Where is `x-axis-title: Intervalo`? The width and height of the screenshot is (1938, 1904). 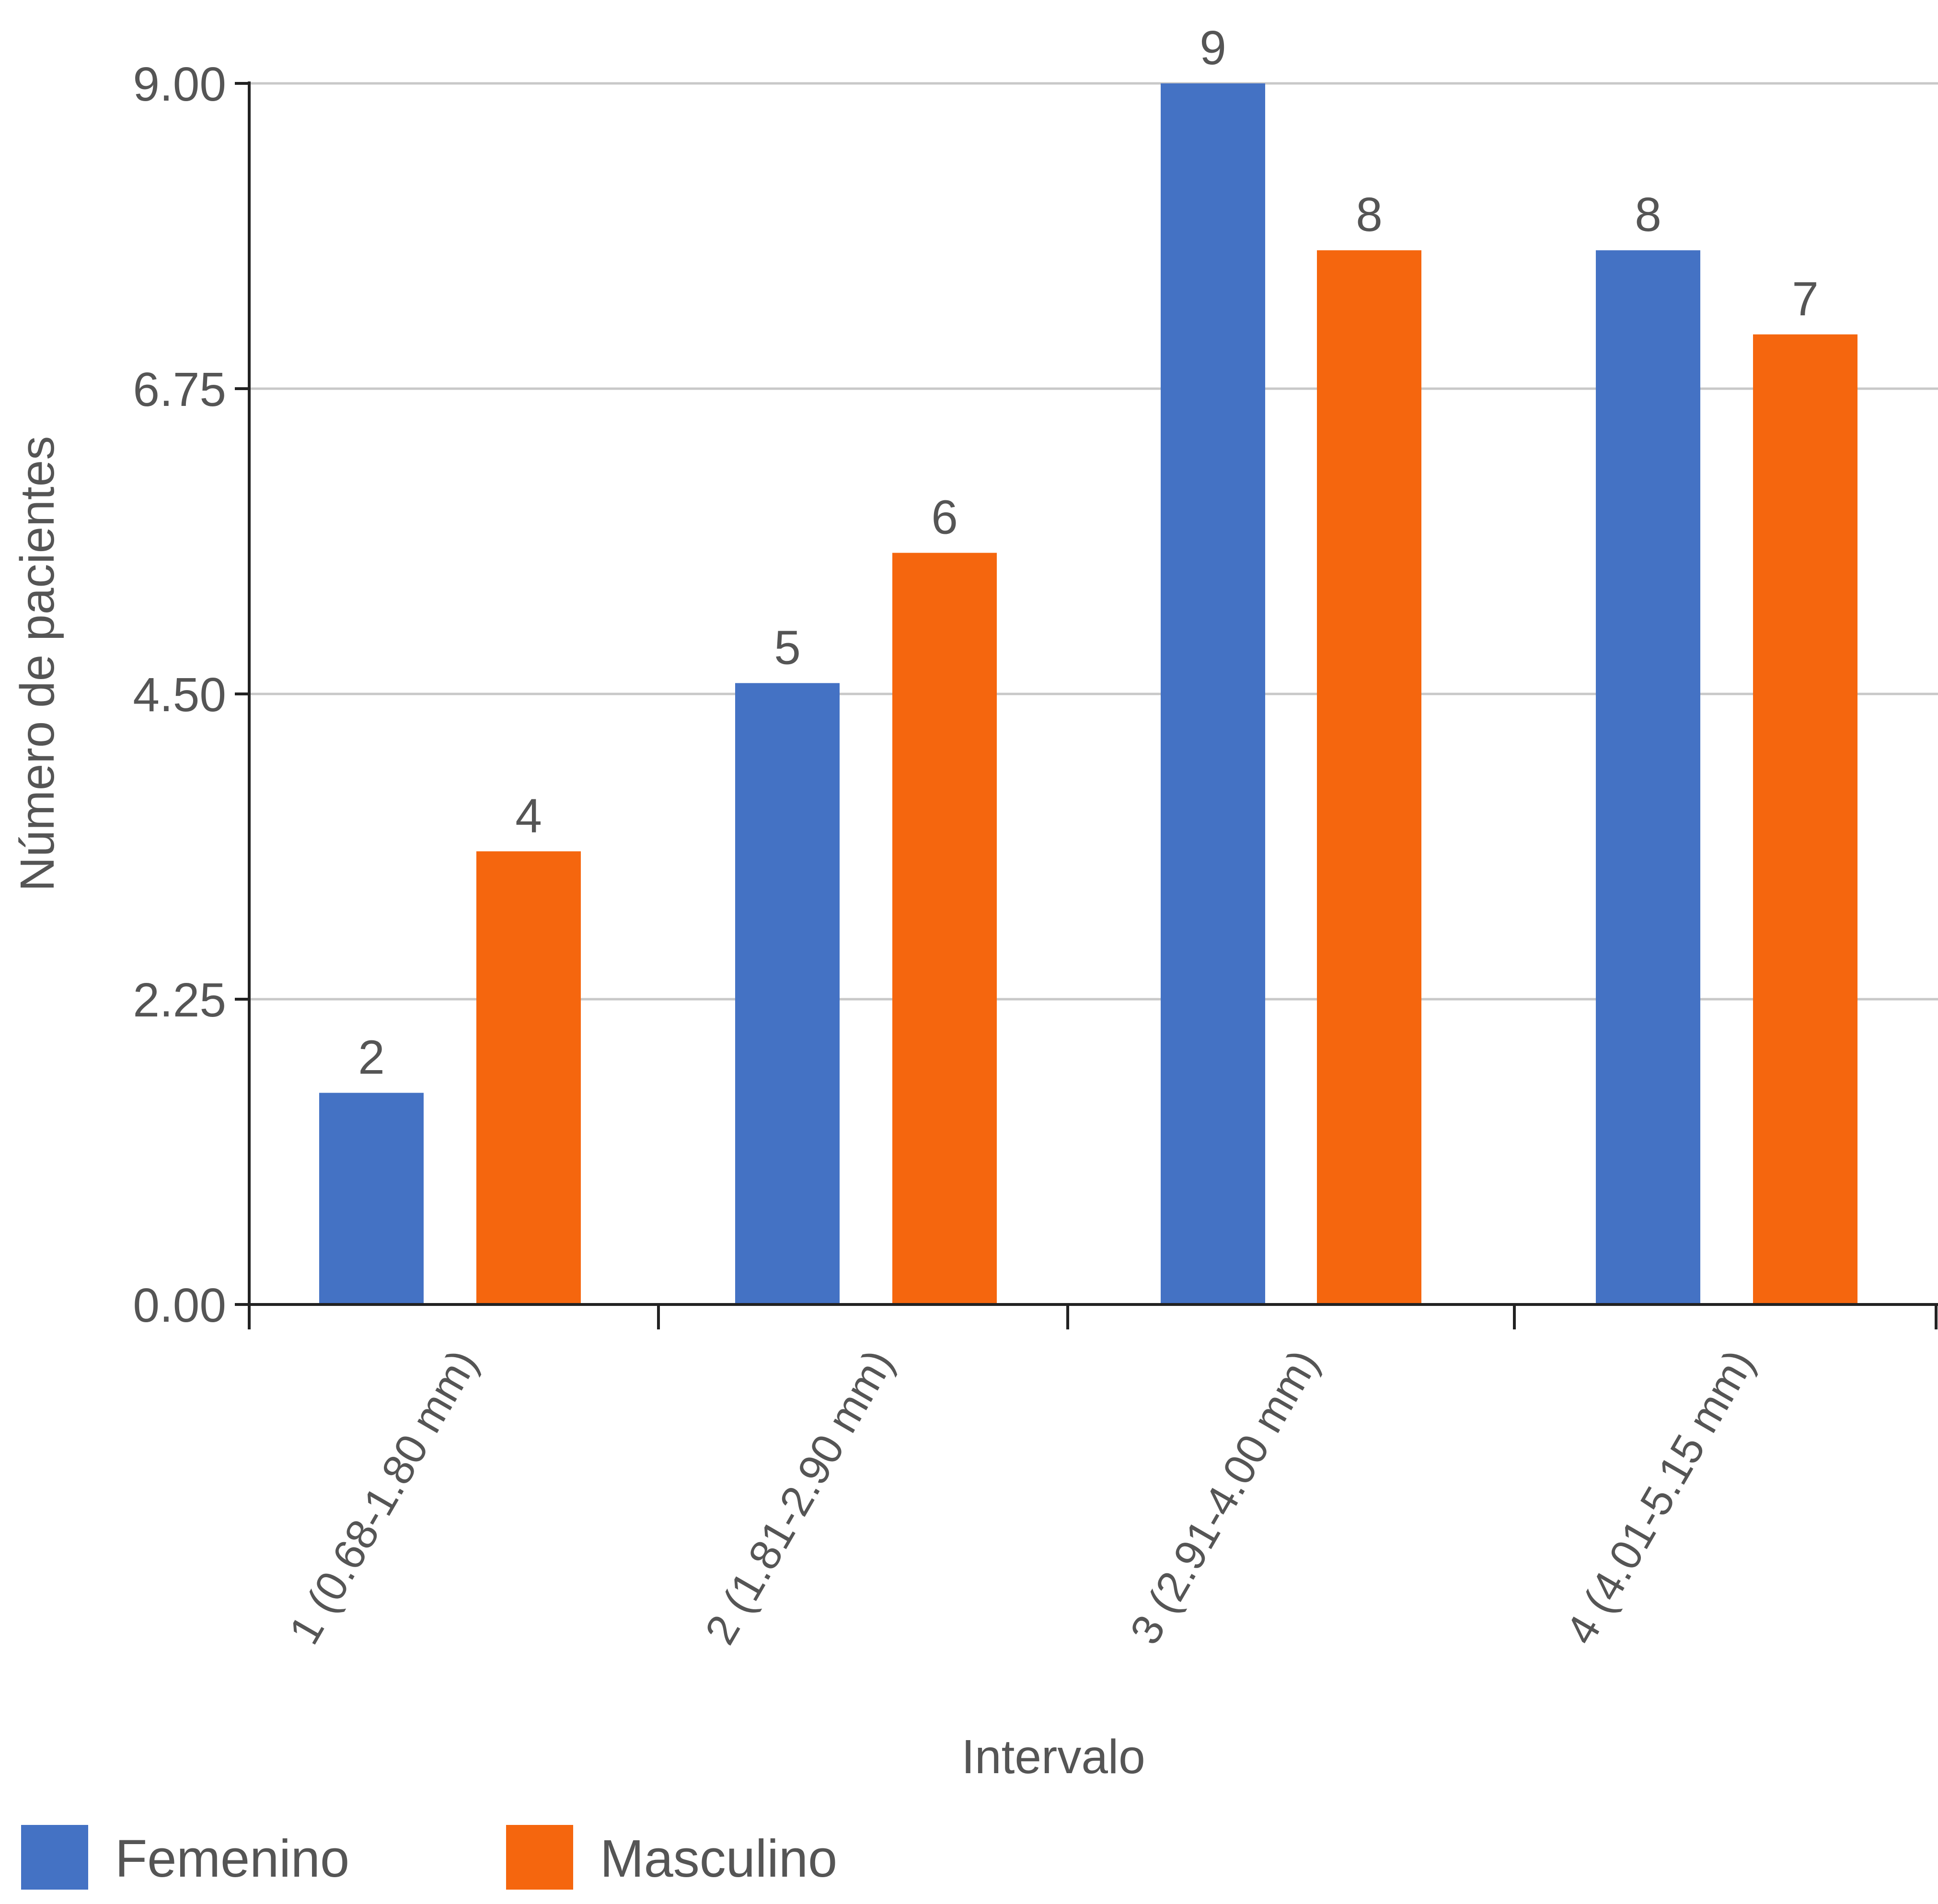
x-axis-title: Intervalo is located at coordinates (1053, 1757).